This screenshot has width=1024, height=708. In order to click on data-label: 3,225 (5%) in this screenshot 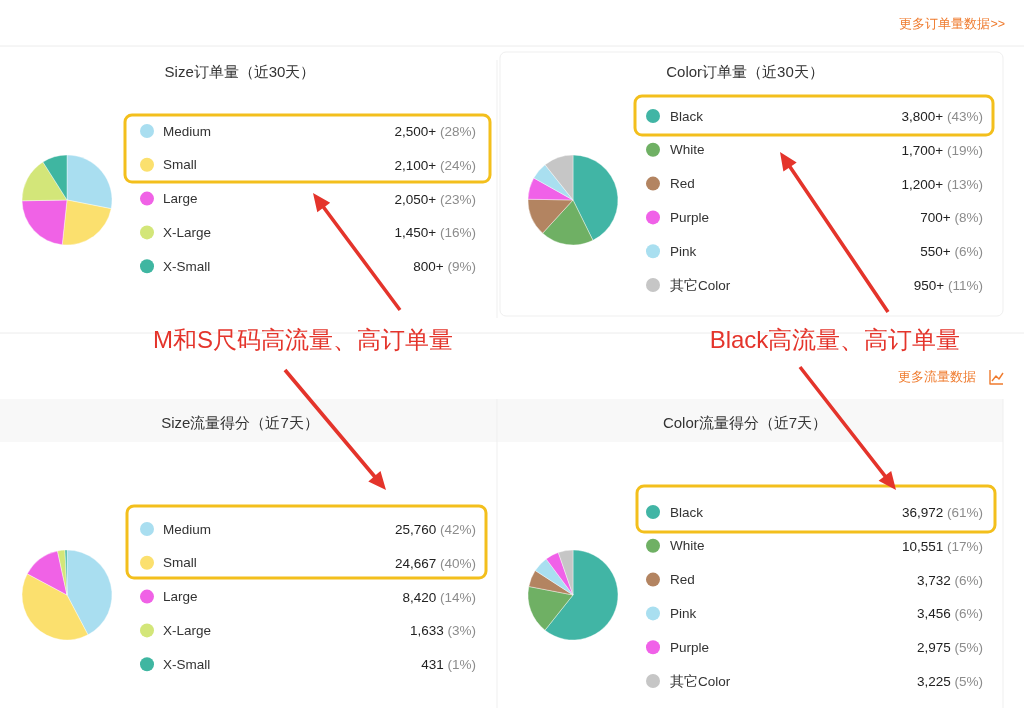, I will do `click(949, 681)`.